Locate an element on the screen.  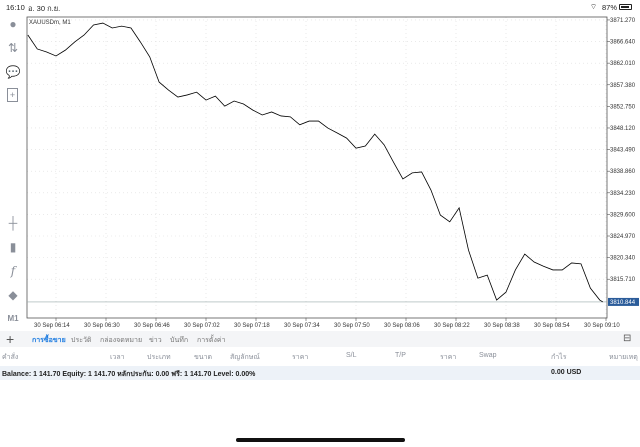
col-price: ราคา is located at coordinates (300, 357).